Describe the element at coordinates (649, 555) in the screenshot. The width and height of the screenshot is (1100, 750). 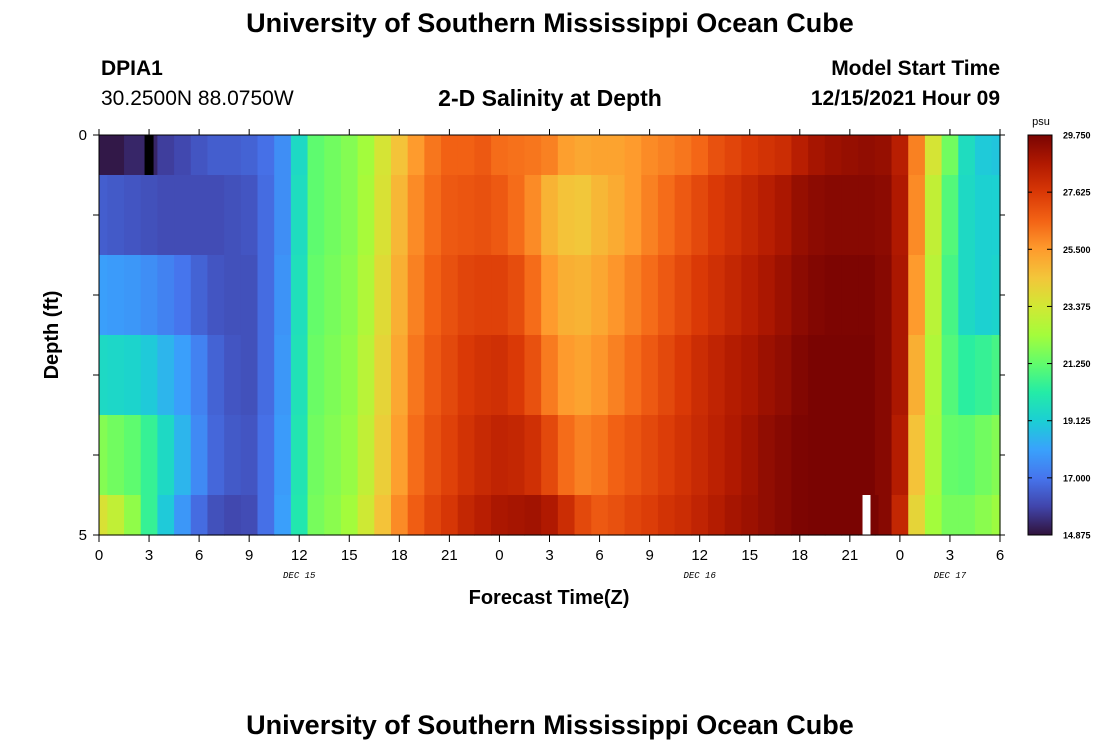
I see `x-tick-label: 9` at that location.